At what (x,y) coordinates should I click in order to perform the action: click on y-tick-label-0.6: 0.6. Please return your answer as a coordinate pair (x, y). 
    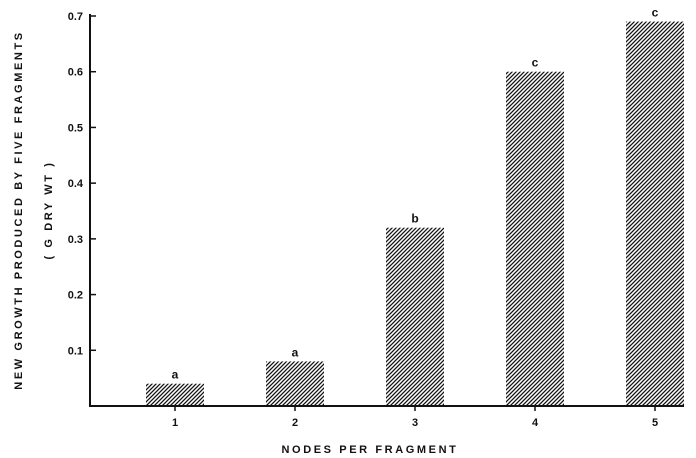
    Looking at the image, I should click on (75, 73).